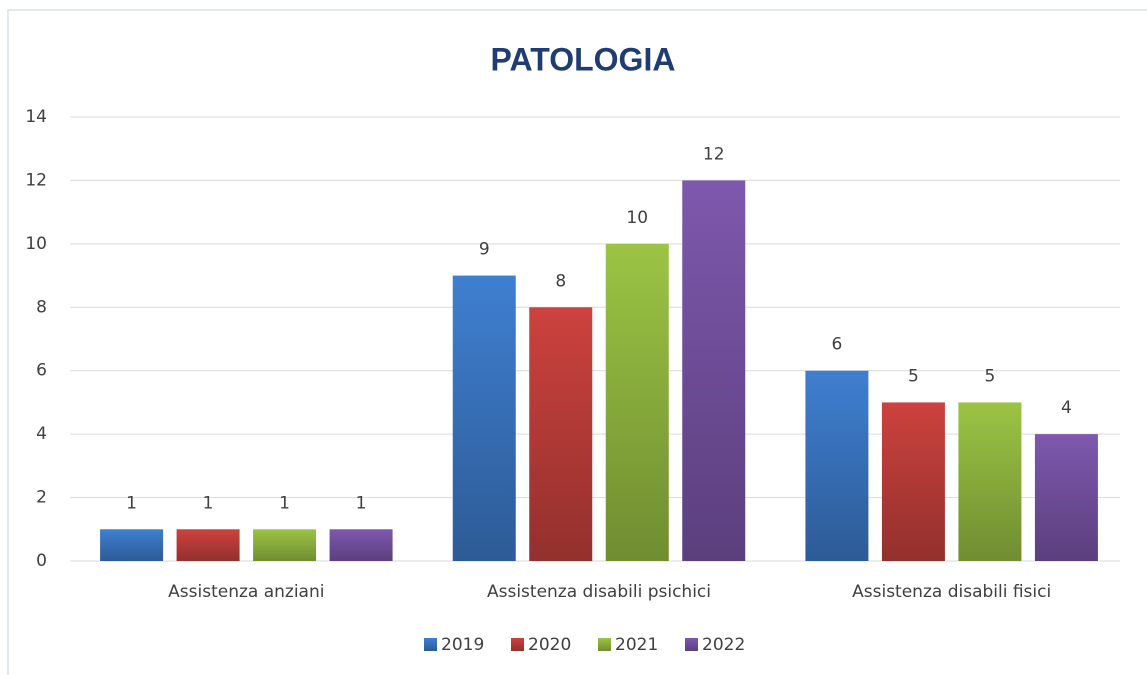  What do you see at coordinates (599, 592) in the screenshot?
I see `x-tick-label: Assistenza disabili psichici` at bounding box center [599, 592].